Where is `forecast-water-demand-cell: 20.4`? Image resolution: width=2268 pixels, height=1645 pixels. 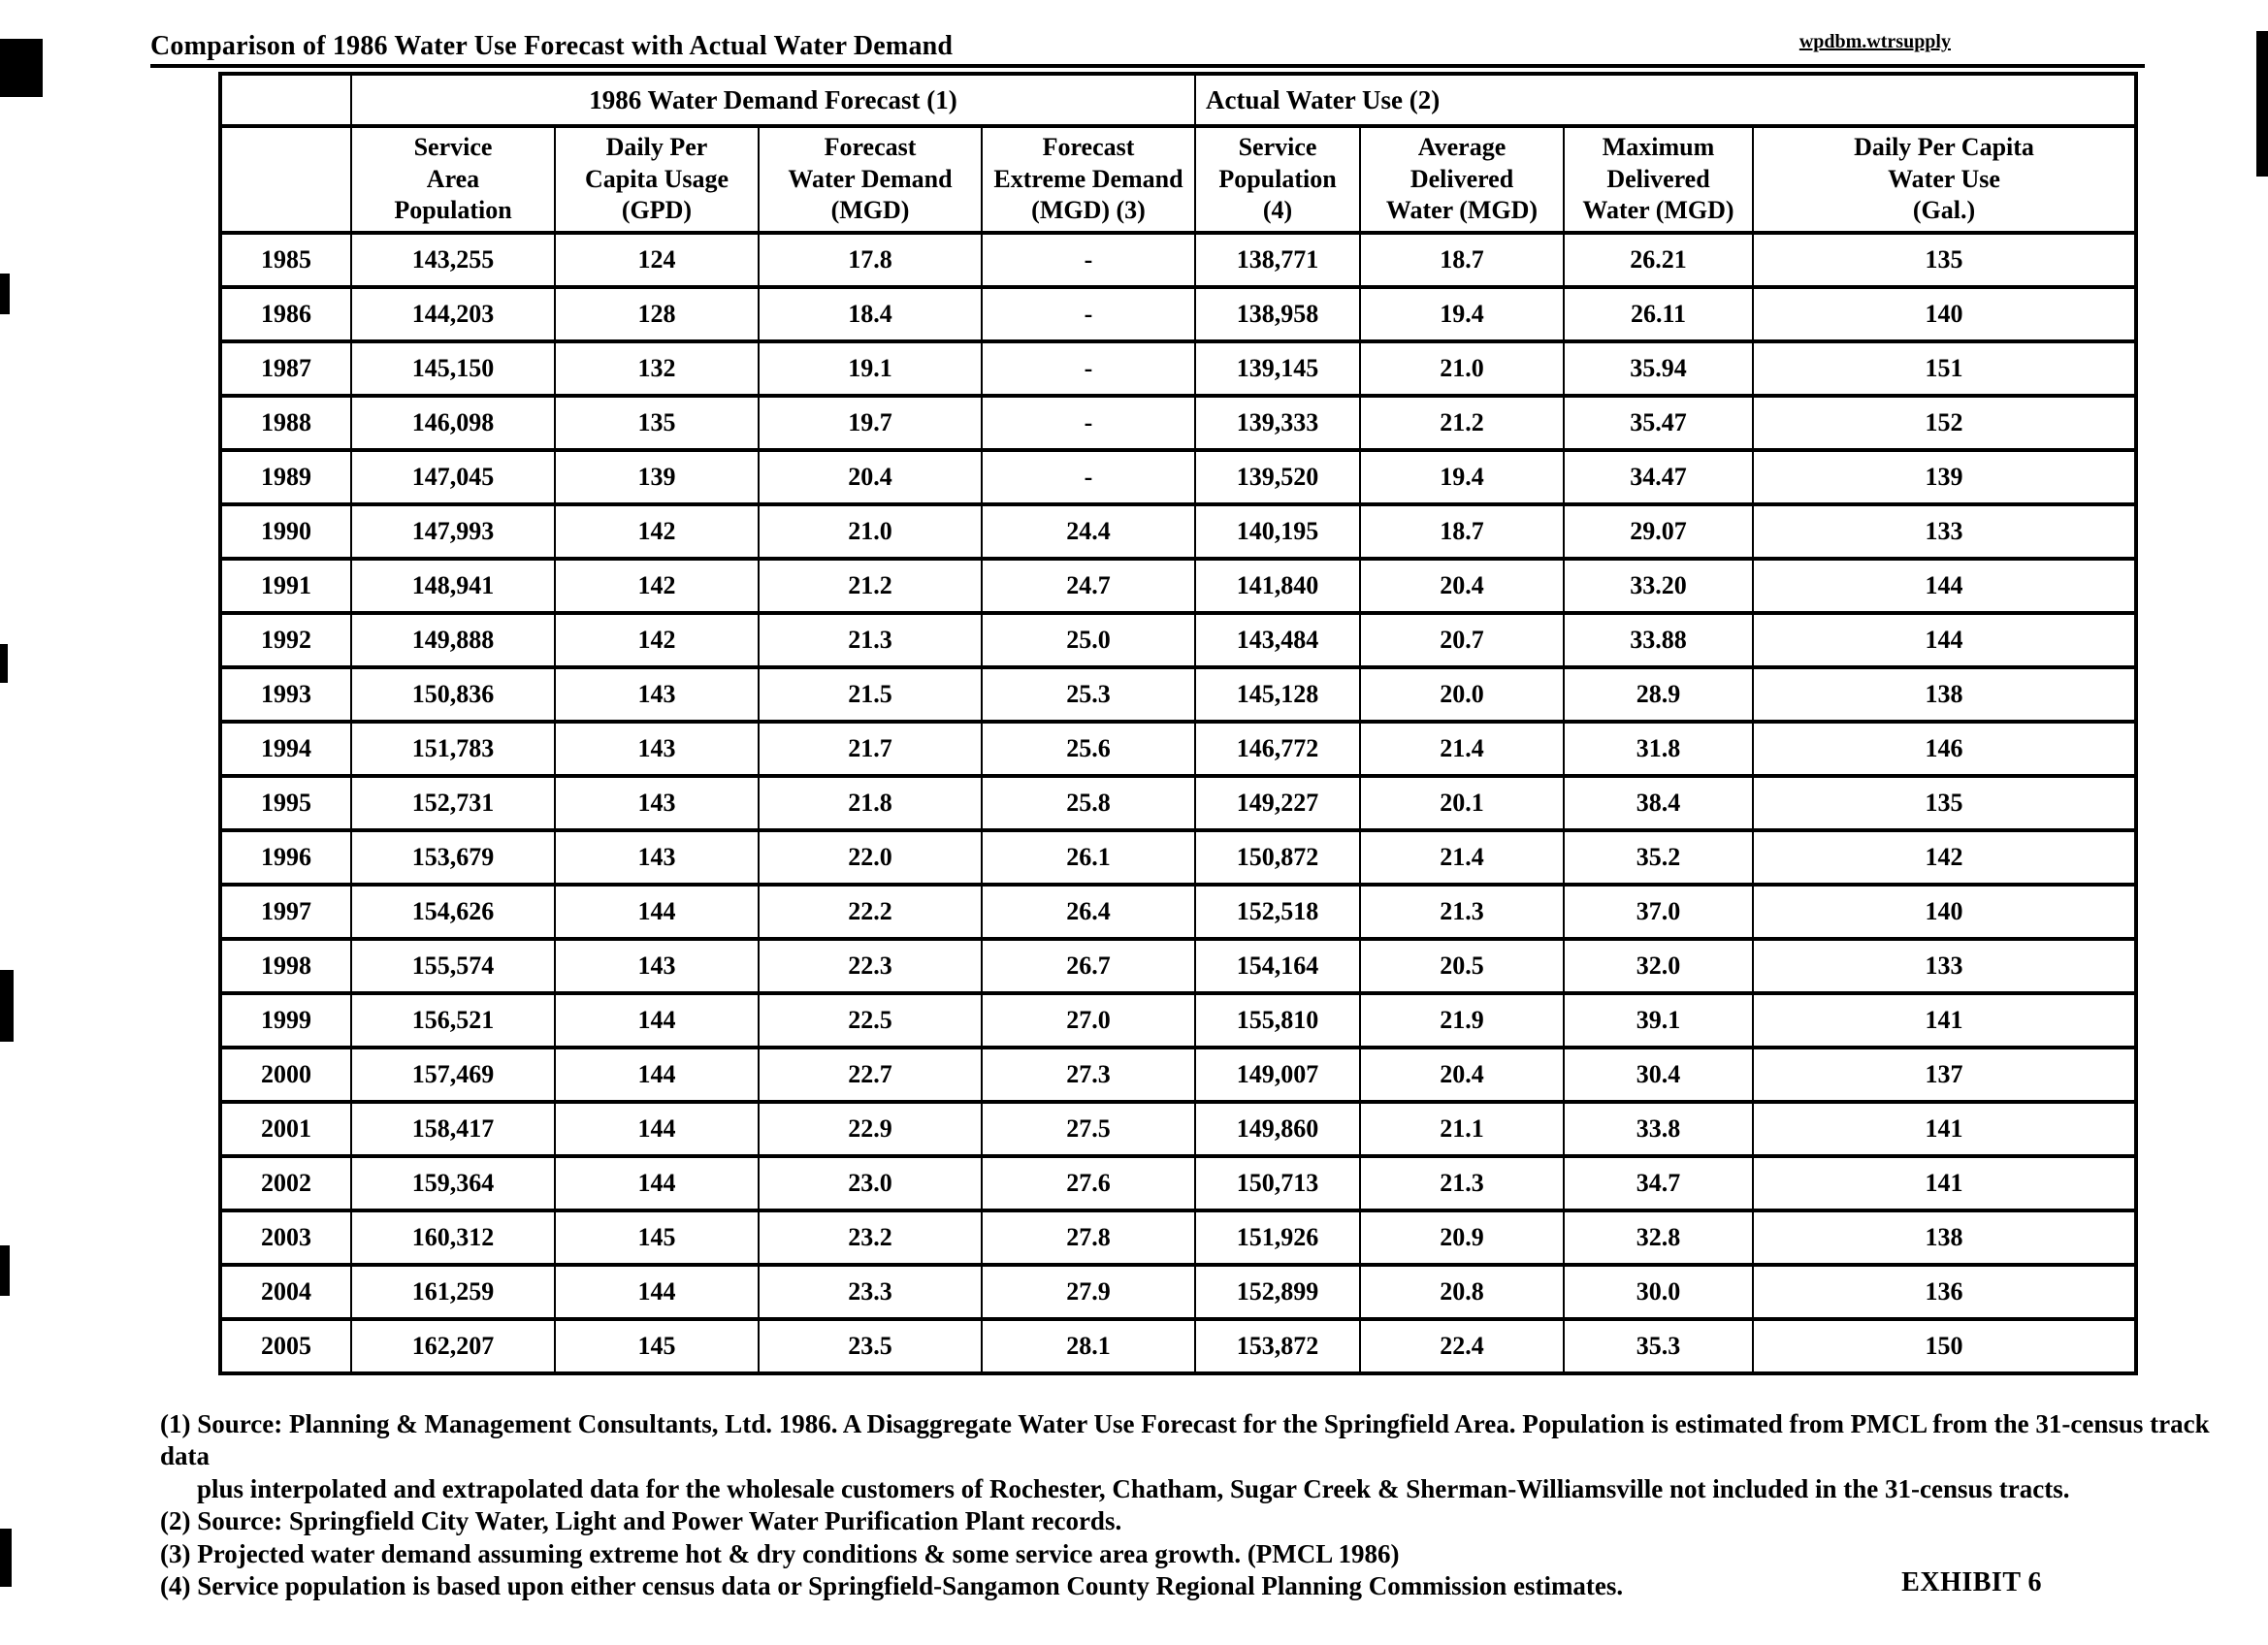
forecast-water-demand-cell: 20.4 is located at coordinates (870, 477).